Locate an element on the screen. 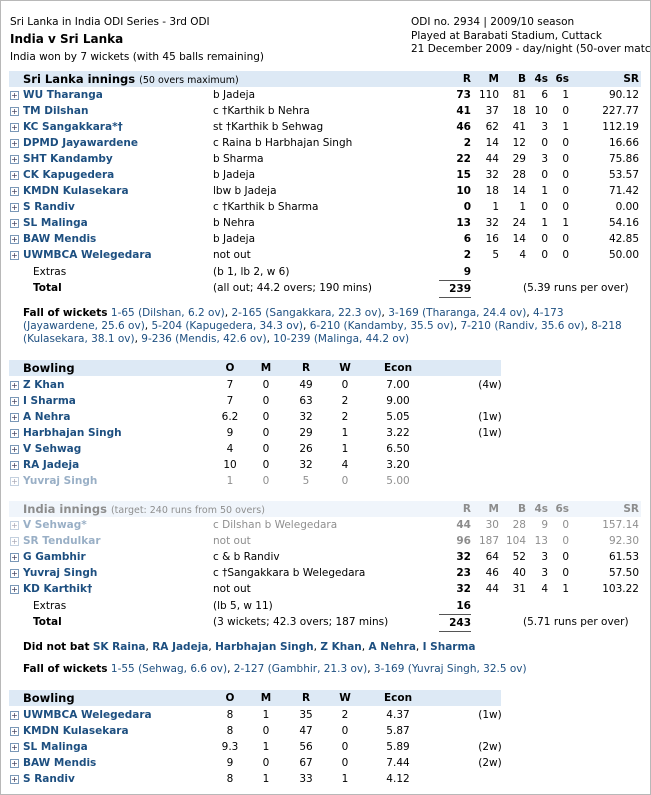 The image size is (651, 795). batting-stat: 1 is located at coordinates (565, 95).